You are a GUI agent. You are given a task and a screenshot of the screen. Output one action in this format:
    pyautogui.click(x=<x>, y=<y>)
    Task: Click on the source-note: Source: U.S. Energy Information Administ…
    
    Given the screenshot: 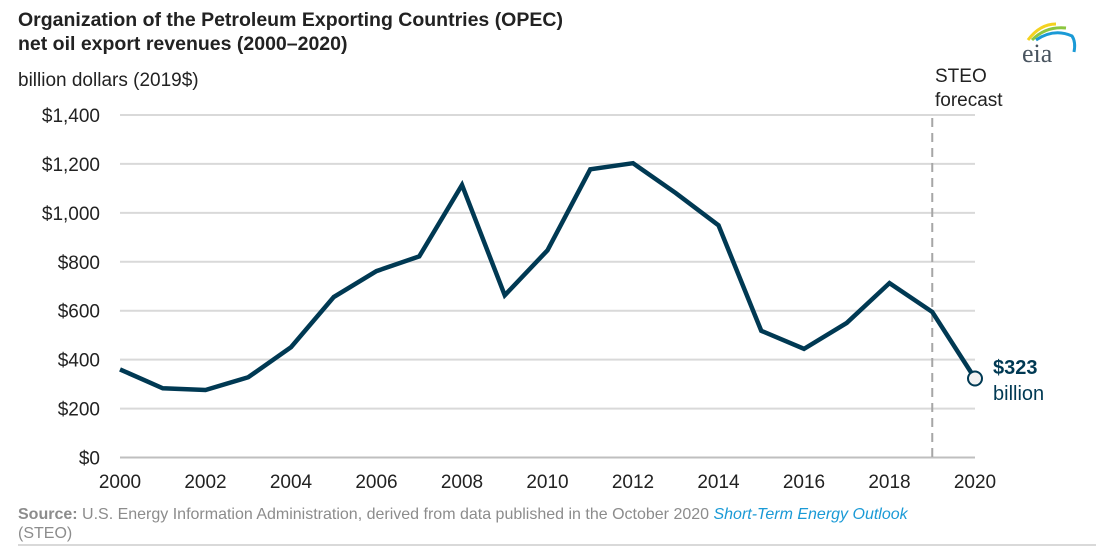 What is the action you would take?
    pyautogui.click(x=557, y=524)
    